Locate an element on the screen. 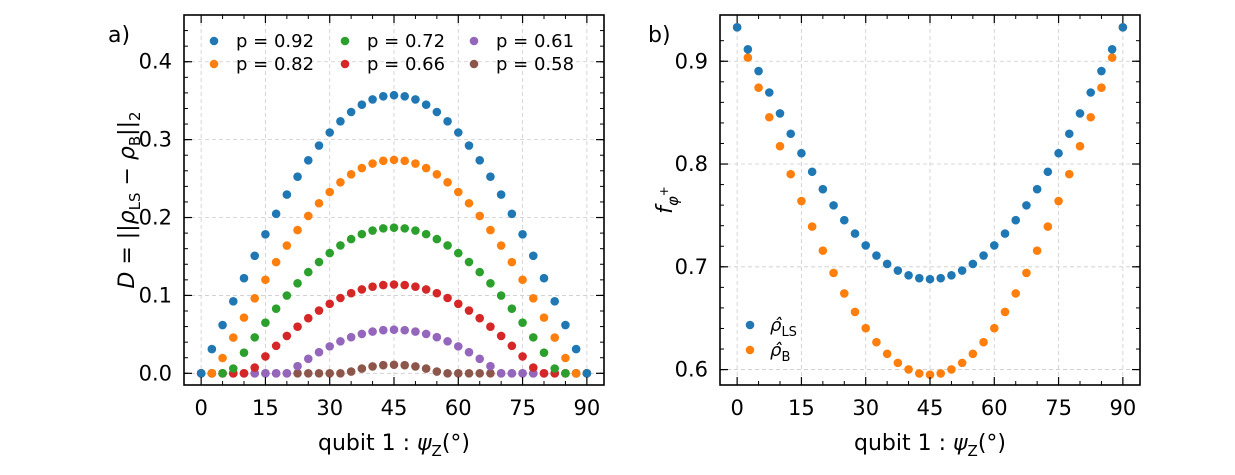  panel-b-x-tick-label: 90 is located at coordinates (1122, 408).